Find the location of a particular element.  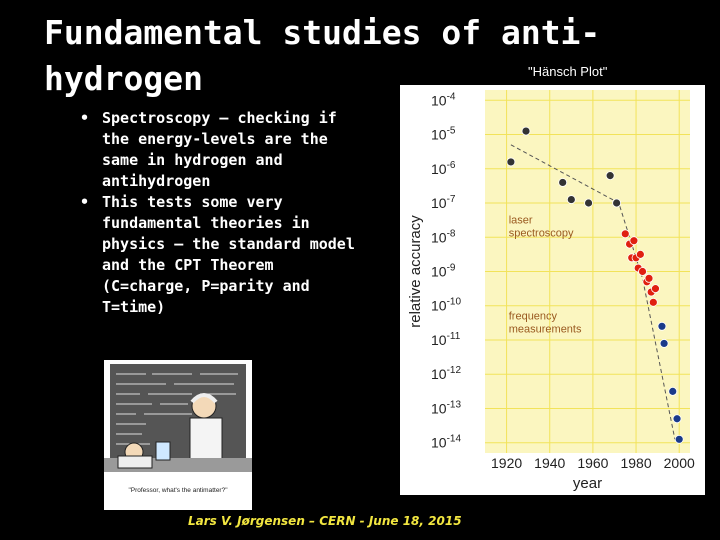

professor-cartoon: "Professor, what's the antimatter?" is located at coordinates (178, 435).